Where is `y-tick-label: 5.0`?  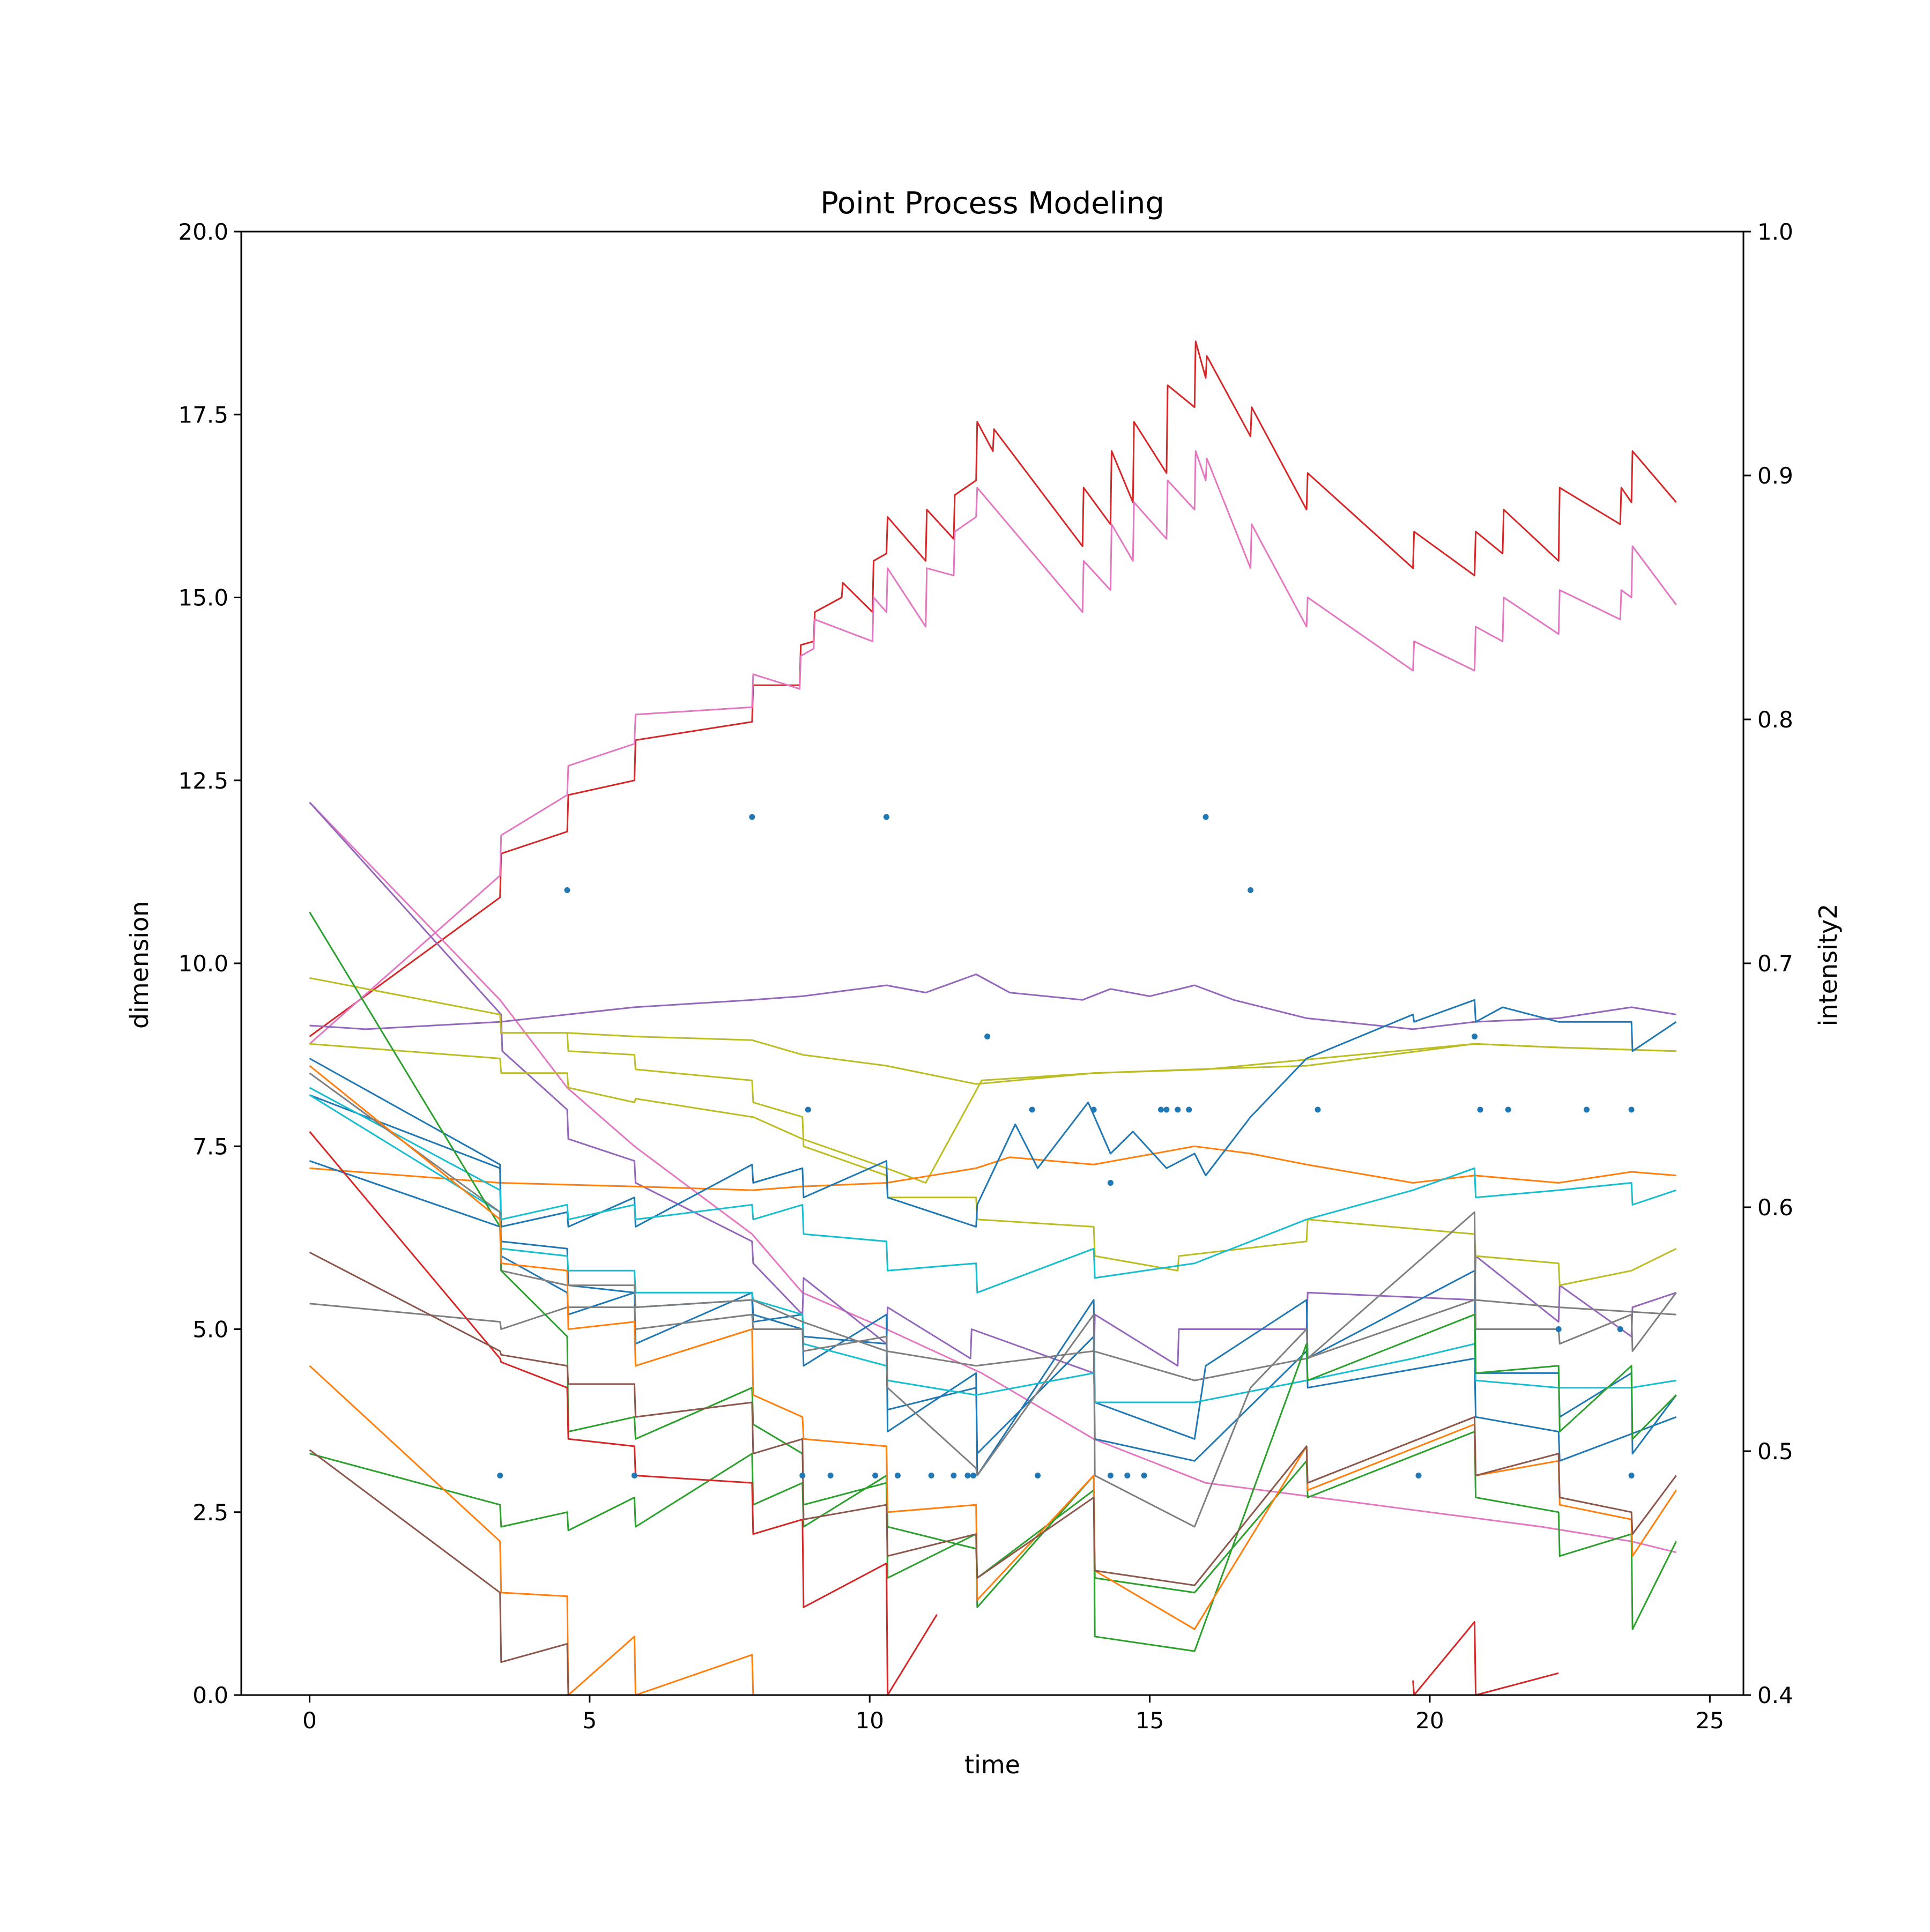
y-tick-label: 5.0 is located at coordinates (210, 1330).